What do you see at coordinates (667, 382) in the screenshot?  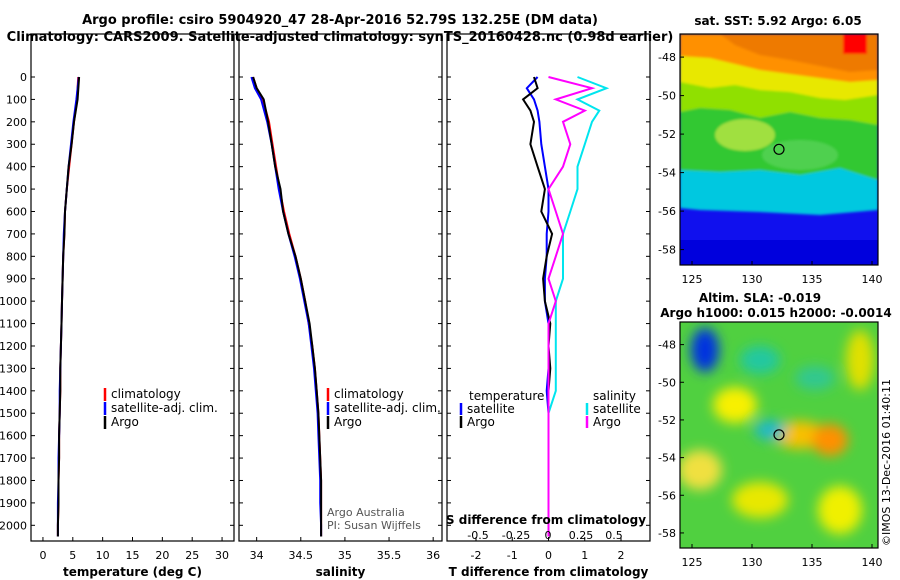 I see `sla-ytick-label: -50` at bounding box center [667, 382].